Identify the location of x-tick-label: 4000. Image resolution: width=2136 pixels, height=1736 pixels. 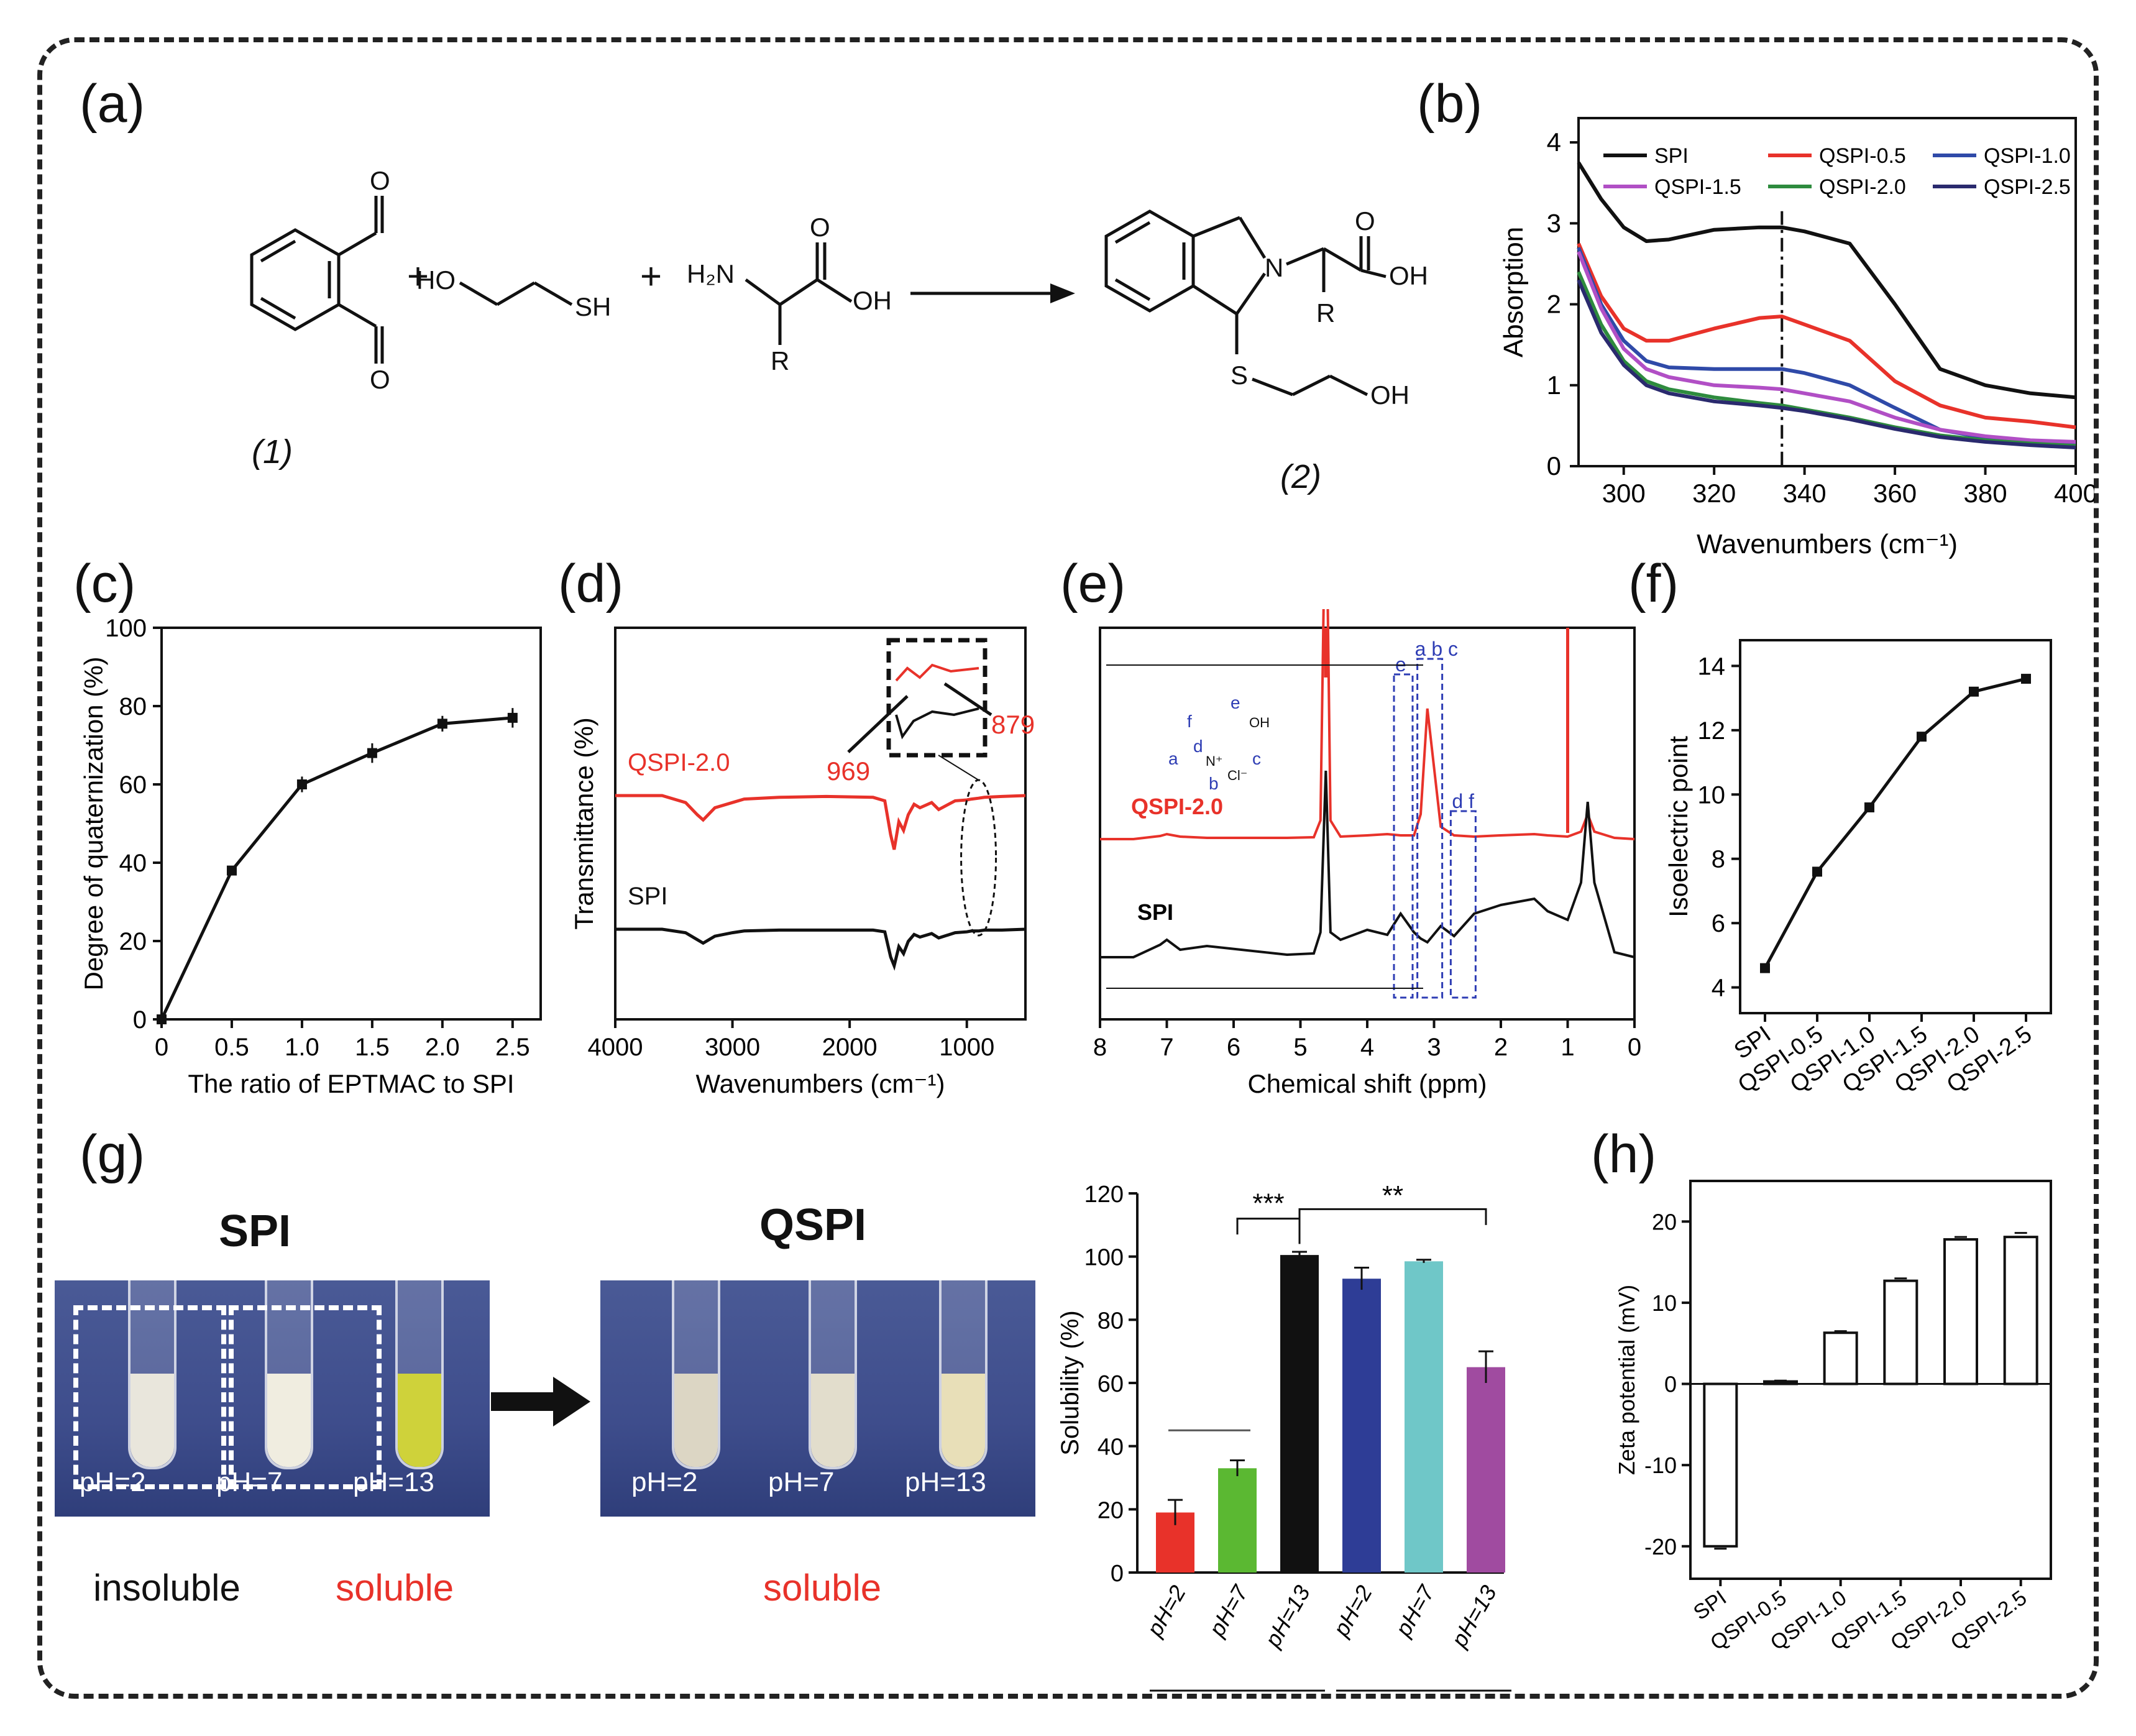
(615, 1047).